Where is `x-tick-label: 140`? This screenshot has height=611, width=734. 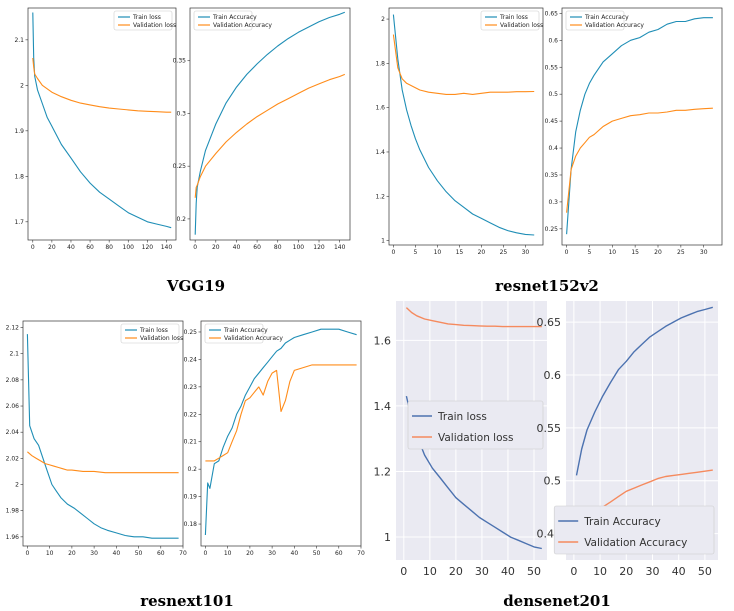 x-tick-label: 140 is located at coordinates (340, 247).